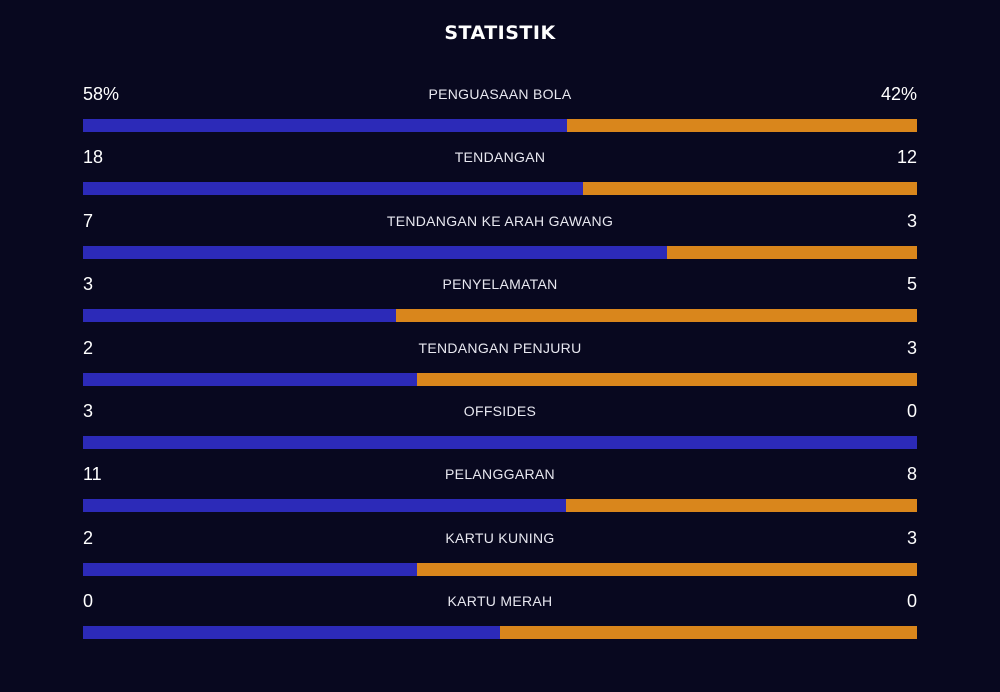 This screenshot has height=692, width=1000. Describe the element at coordinates (911, 474) in the screenshot. I see `away-value: 8` at that location.